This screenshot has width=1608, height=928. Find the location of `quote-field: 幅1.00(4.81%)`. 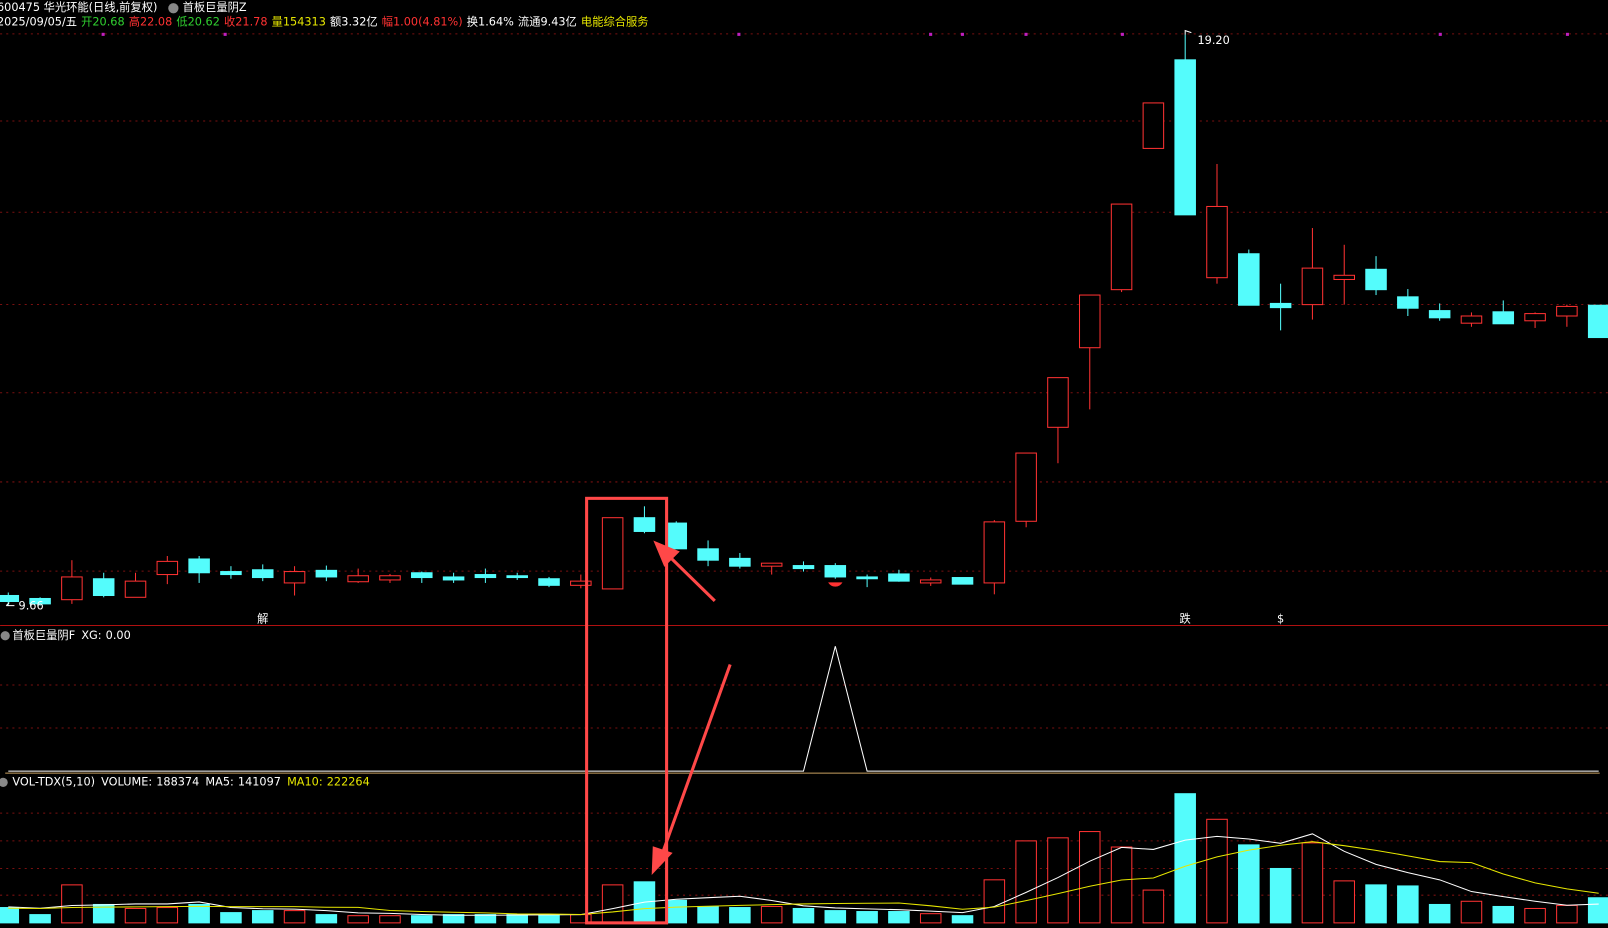

quote-field: 幅1.00(4.81%) is located at coordinates (422, 22).